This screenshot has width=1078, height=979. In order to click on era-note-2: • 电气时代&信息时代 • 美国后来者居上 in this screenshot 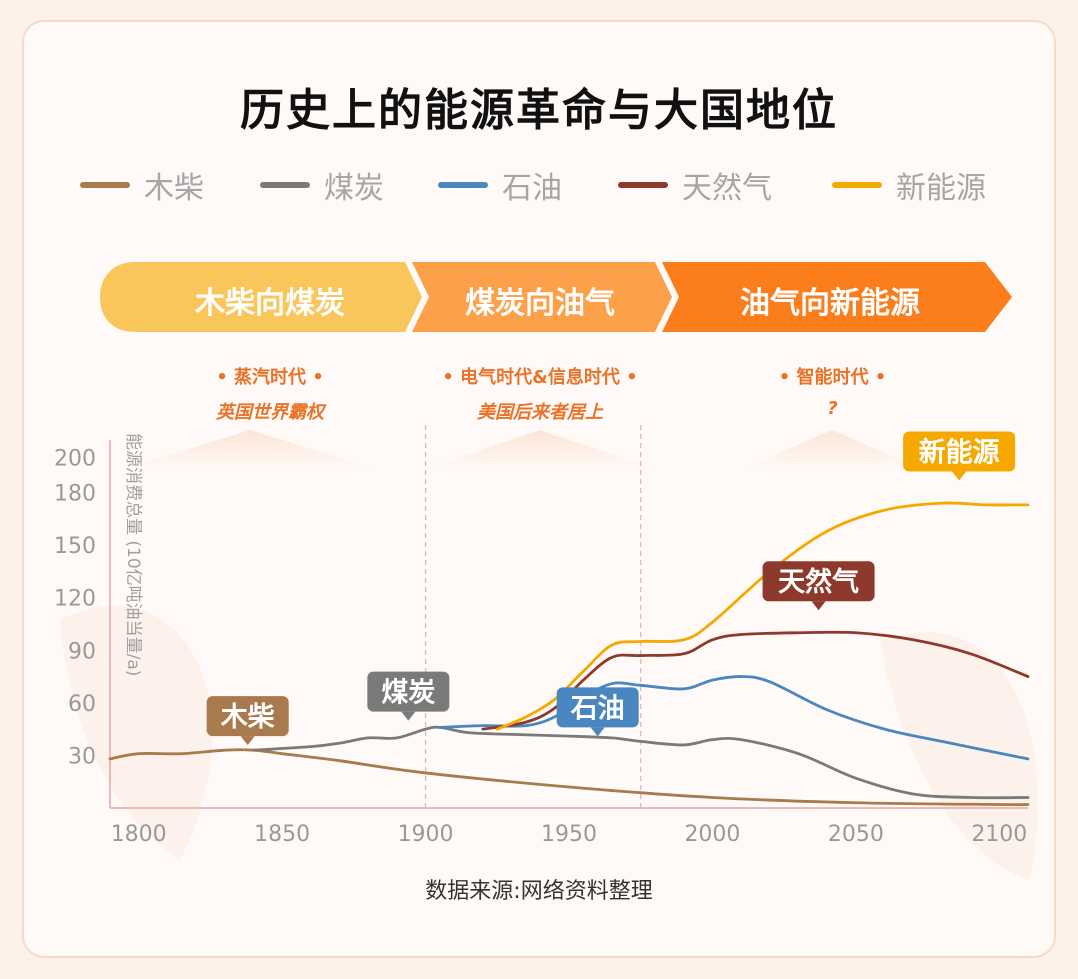, I will do `click(540, 393)`.